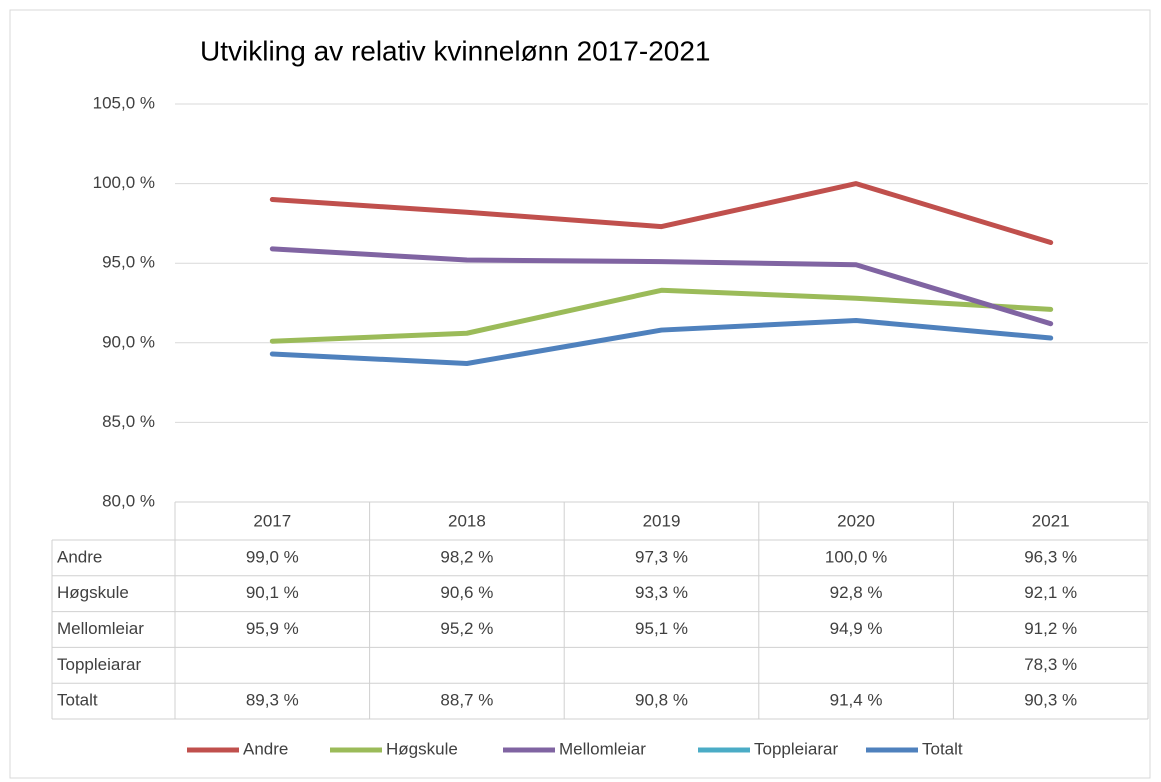  What do you see at coordinates (128, 421) in the screenshot?
I see `y-tick-label: 85,0 %` at bounding box center [128, 421].